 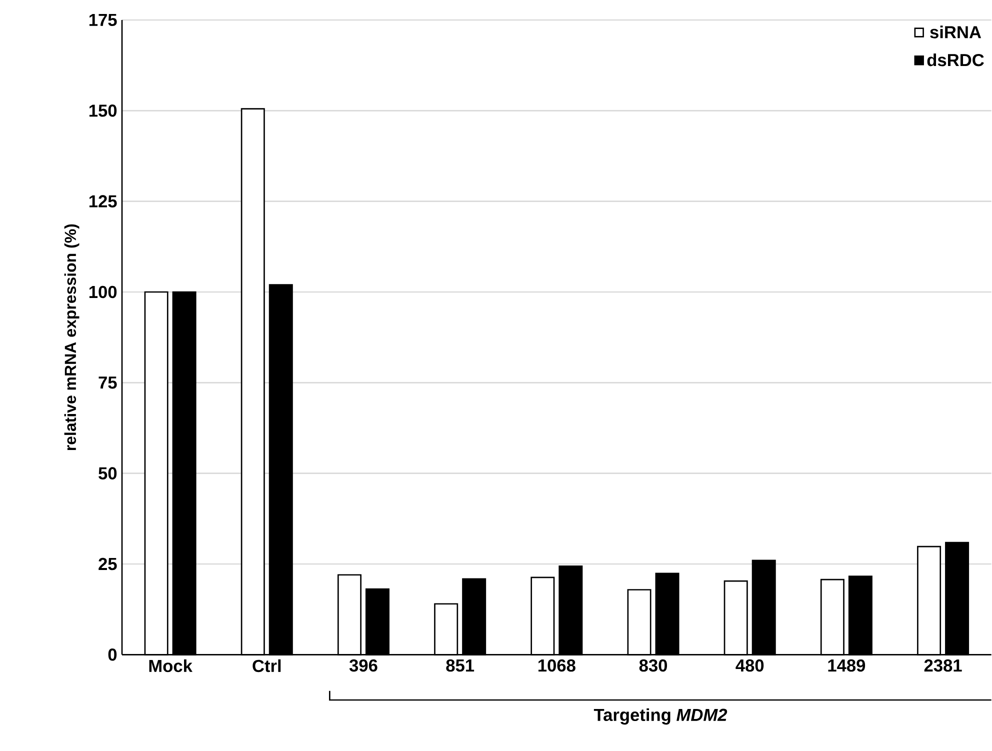 What do you see at coordinates (170, 666) in the screenshot?
I see `x-tick-label: Mock` at bounding box center [170, 666].